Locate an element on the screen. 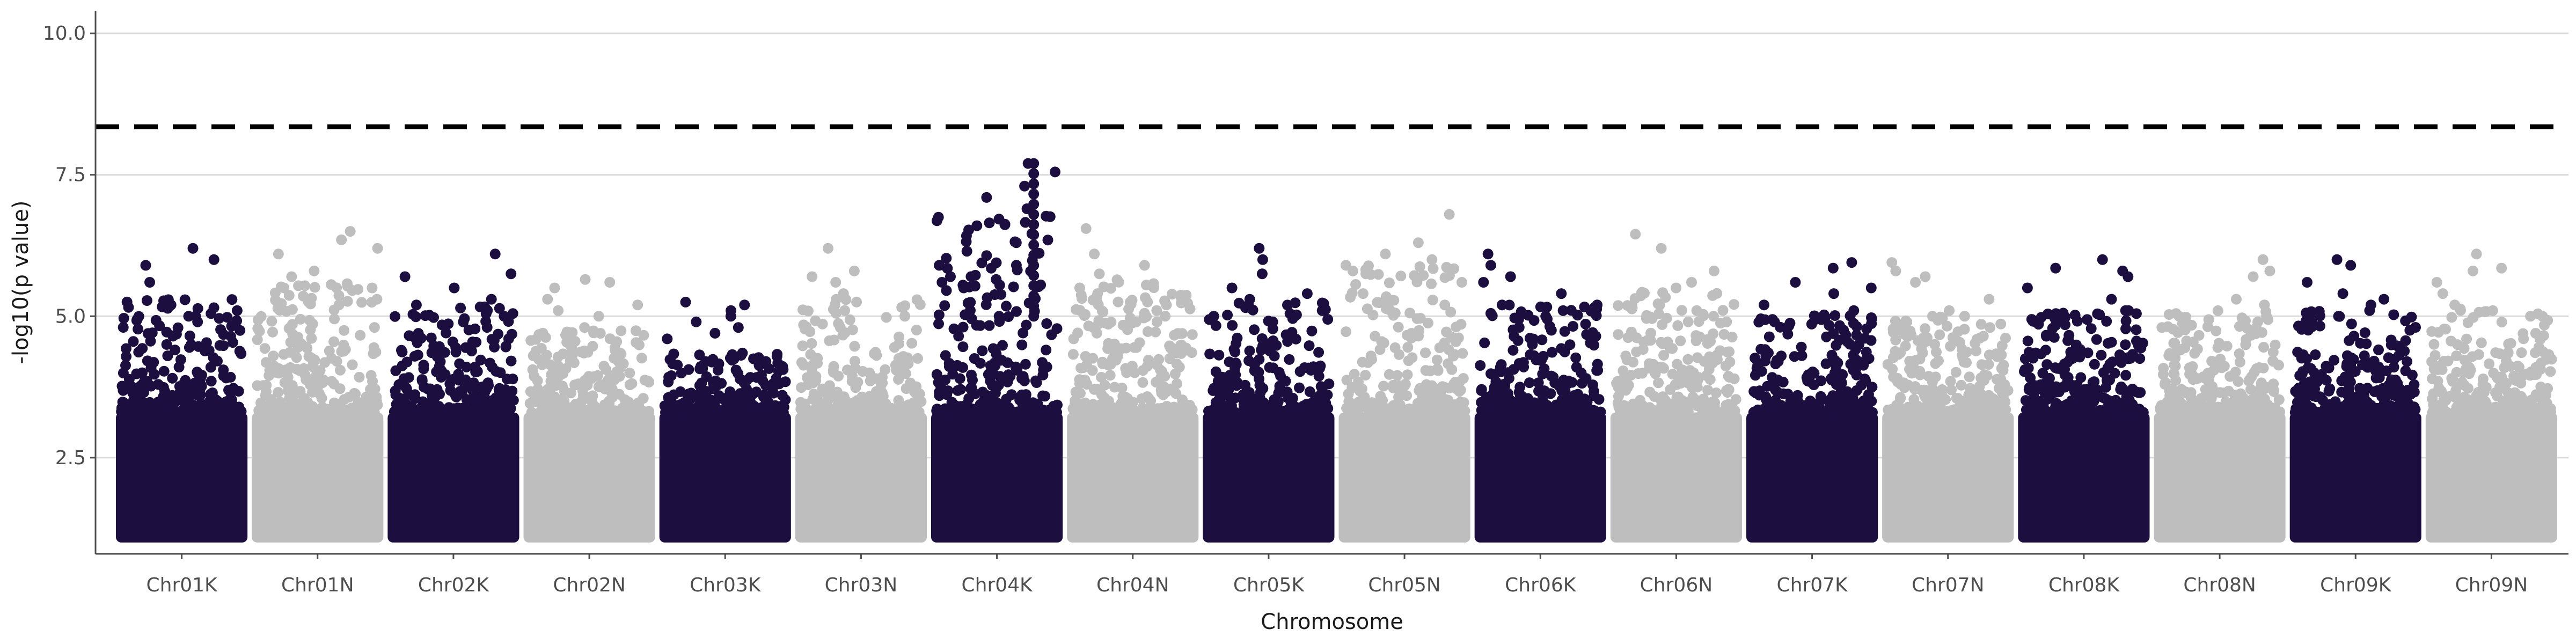  chromosome-Chr09K is located at coordinates (2355, 398).